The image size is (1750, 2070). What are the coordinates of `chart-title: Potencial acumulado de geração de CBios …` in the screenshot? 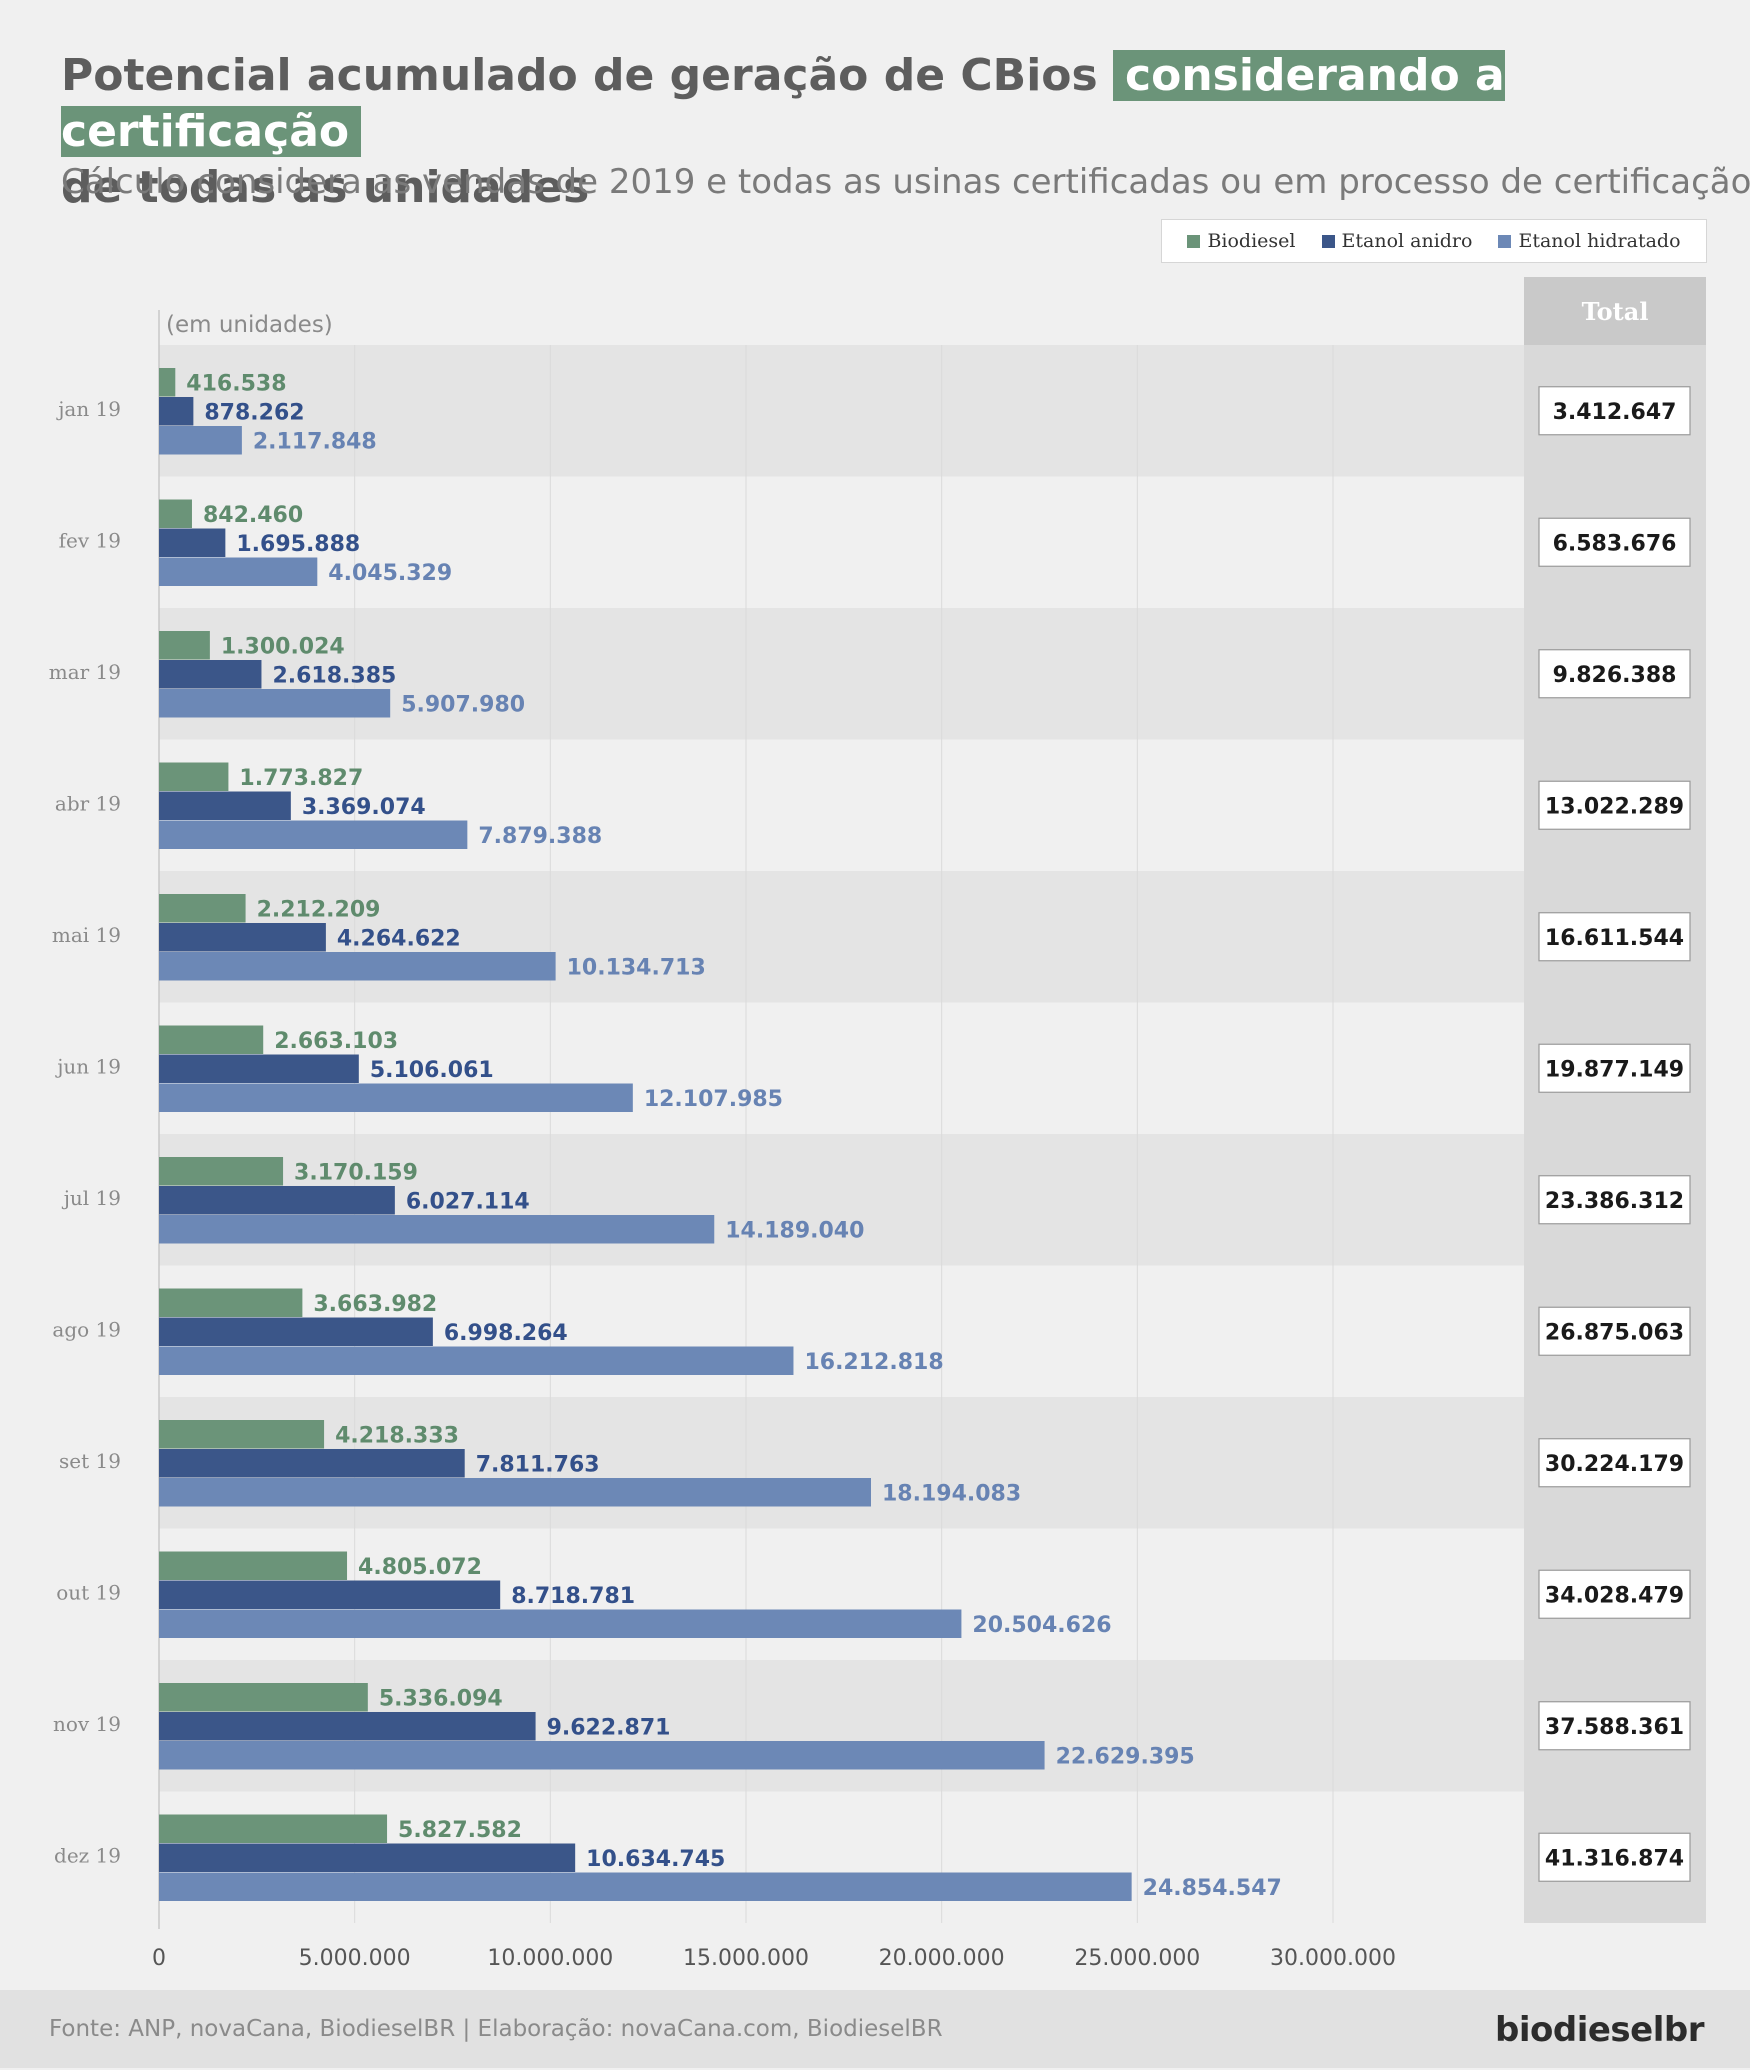 It's located at (891, 132).